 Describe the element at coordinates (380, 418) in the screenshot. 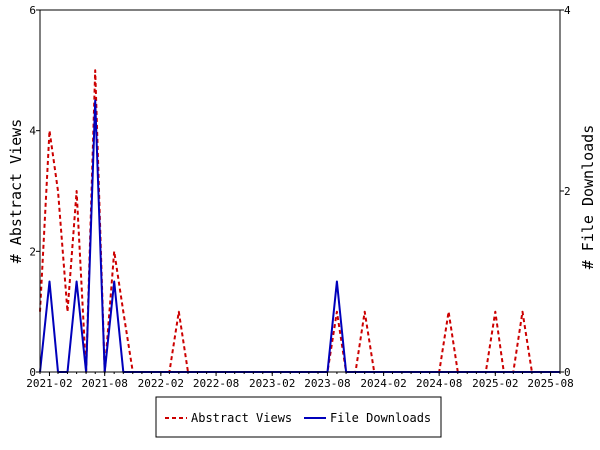

I see `legend-label-file-downloads: File Downloads` at that location.